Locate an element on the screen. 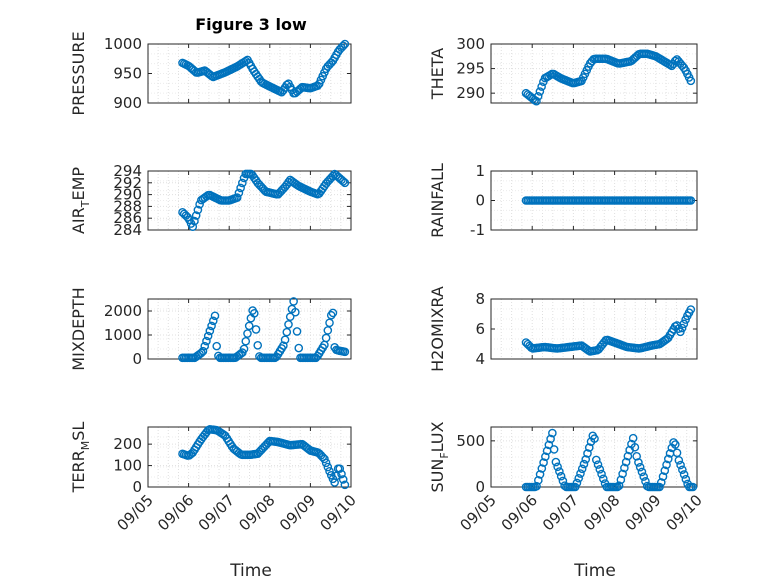 This screenshot has width=778, height=583. y-axis-label: SUNFLUX is located at coordinates (439, 456).